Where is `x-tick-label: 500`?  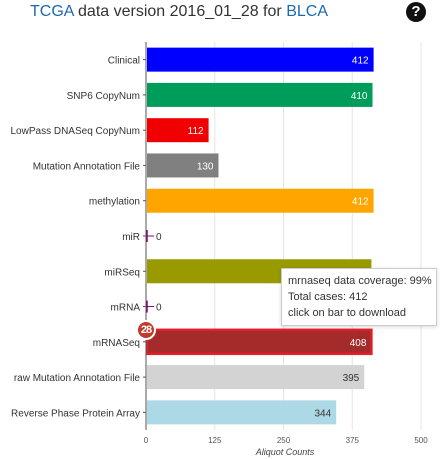 x-tick-label: 500 is located at coordinates (421, 440).